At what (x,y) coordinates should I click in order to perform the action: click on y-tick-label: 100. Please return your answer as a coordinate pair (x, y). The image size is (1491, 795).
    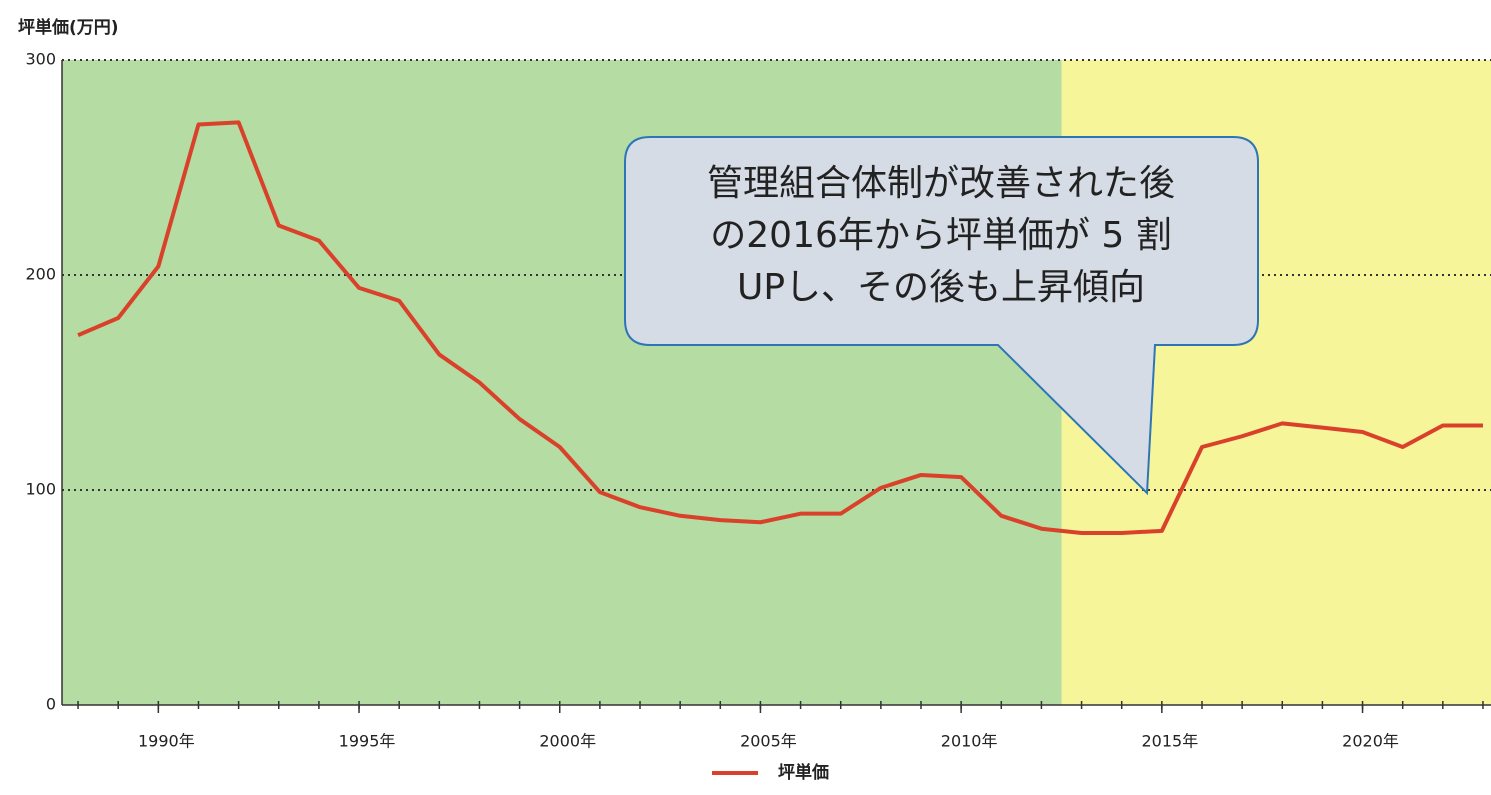
    Looking at the image, I should click on (40, 489).